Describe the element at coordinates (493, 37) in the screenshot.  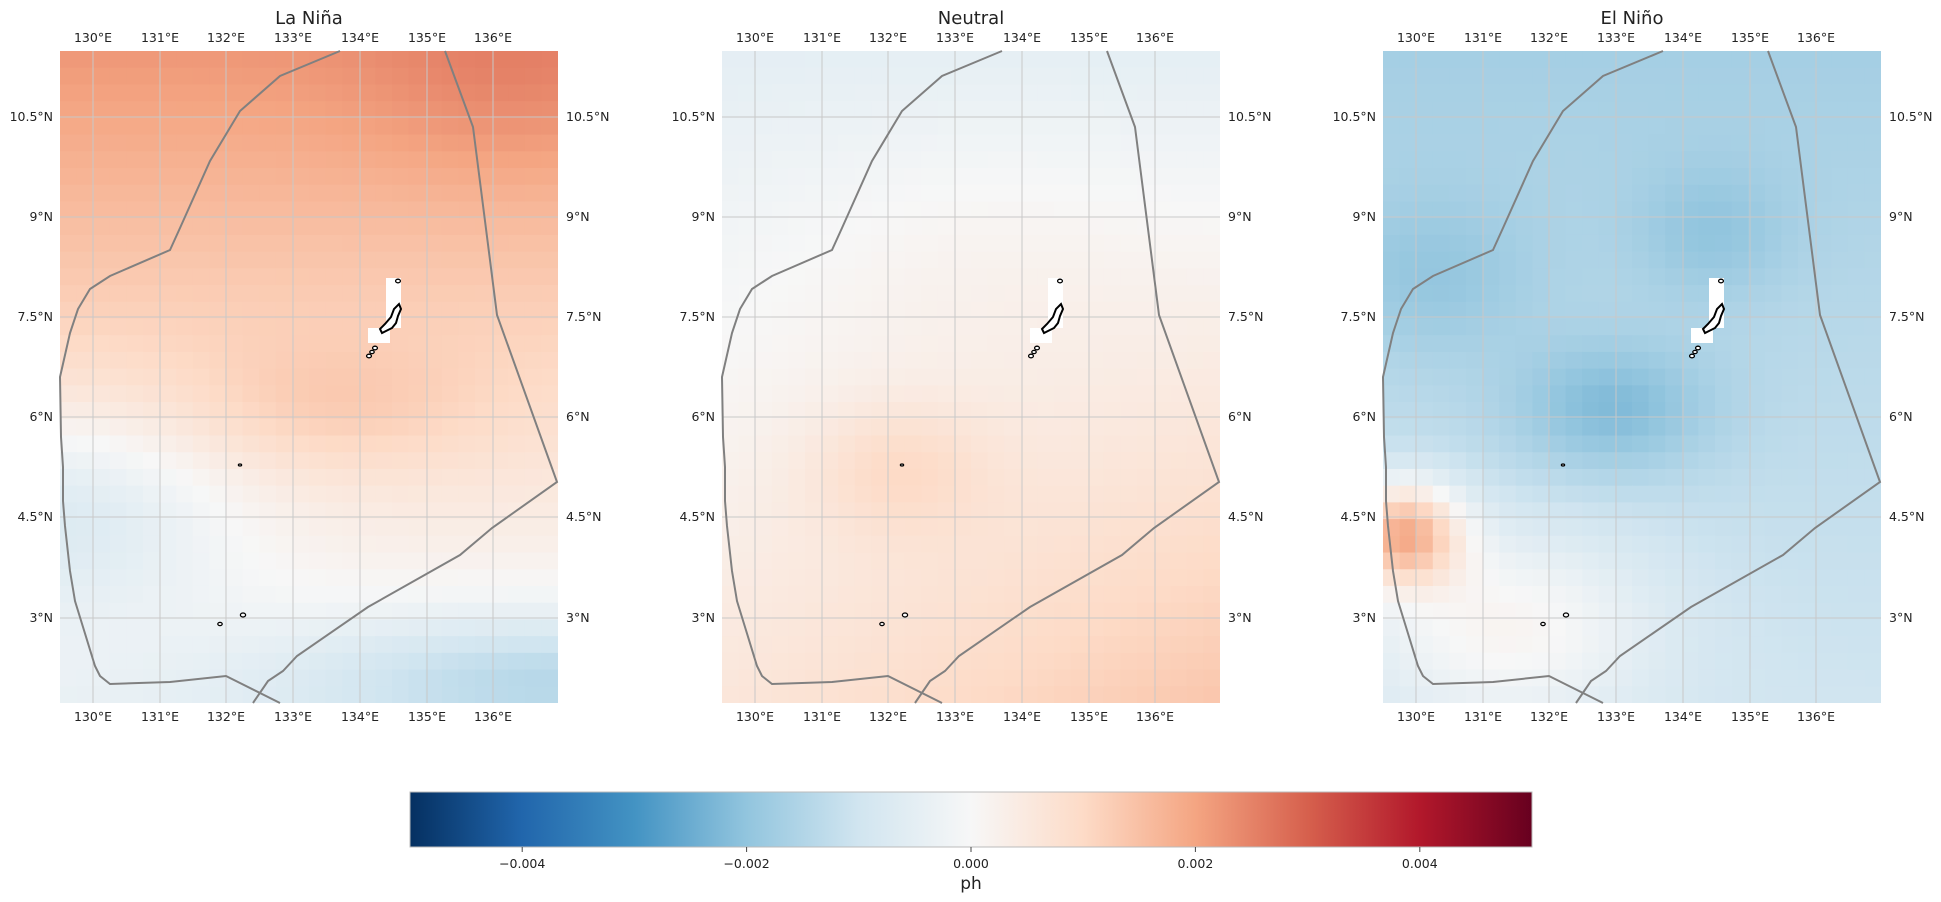
I see `lon-tick-label: 136°E` at that location.